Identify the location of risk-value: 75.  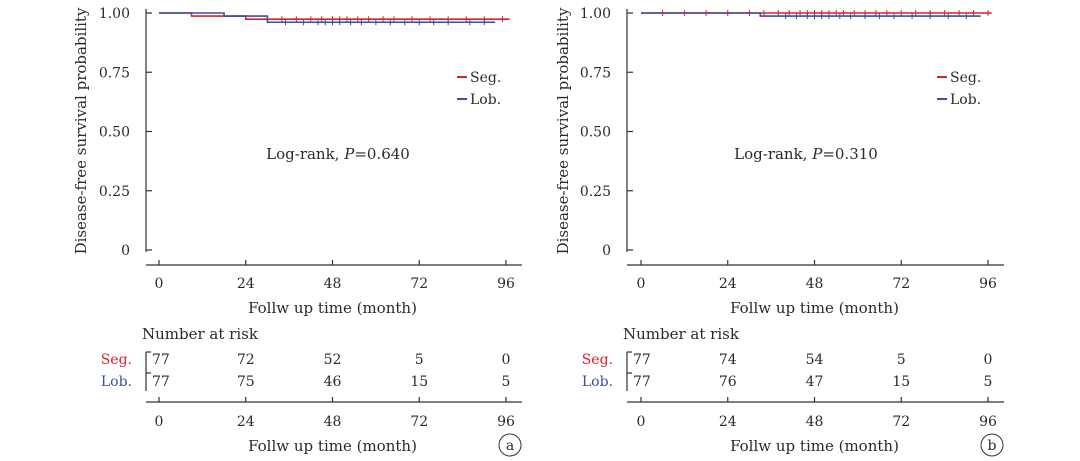
(246, 382).